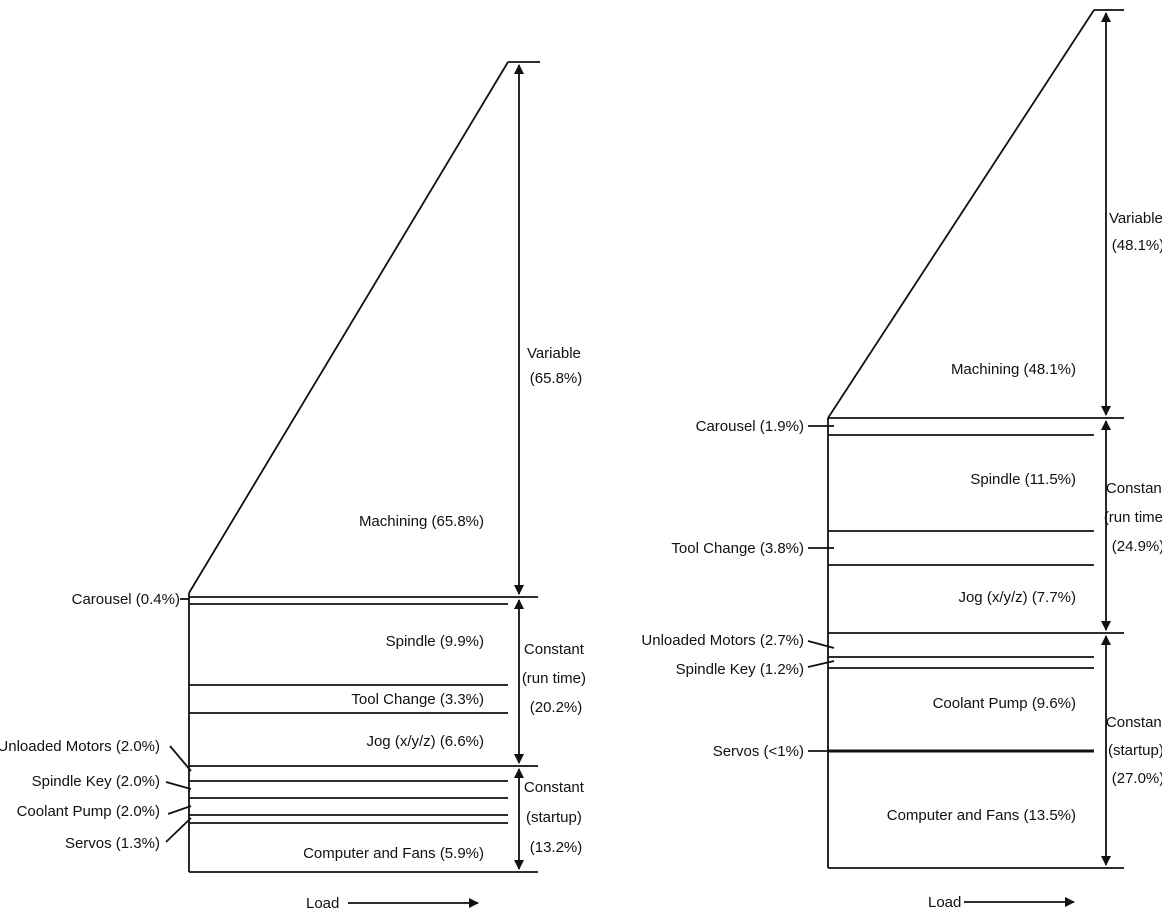 This screenshot has height=912, width=1162. I want to click on left-group-startup: Constant (startup) (13.2%), so click(556, 817).